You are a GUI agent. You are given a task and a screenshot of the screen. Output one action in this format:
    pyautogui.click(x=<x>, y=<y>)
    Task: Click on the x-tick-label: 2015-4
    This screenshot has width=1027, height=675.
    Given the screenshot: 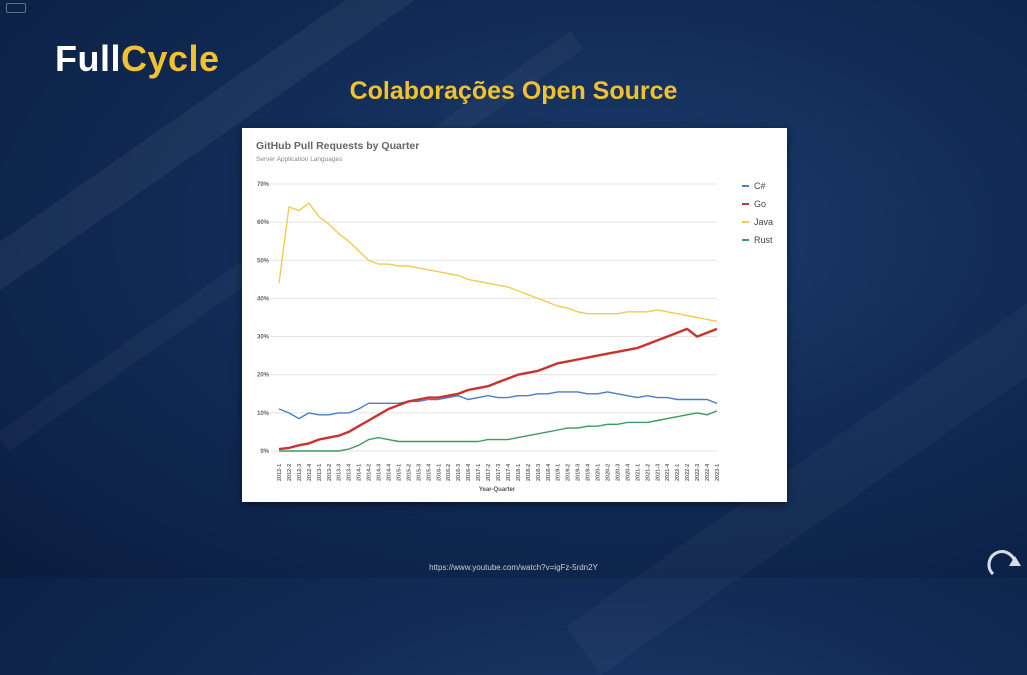 What is the action you would take?
    pyautogui.click(x=429, y=472)
    